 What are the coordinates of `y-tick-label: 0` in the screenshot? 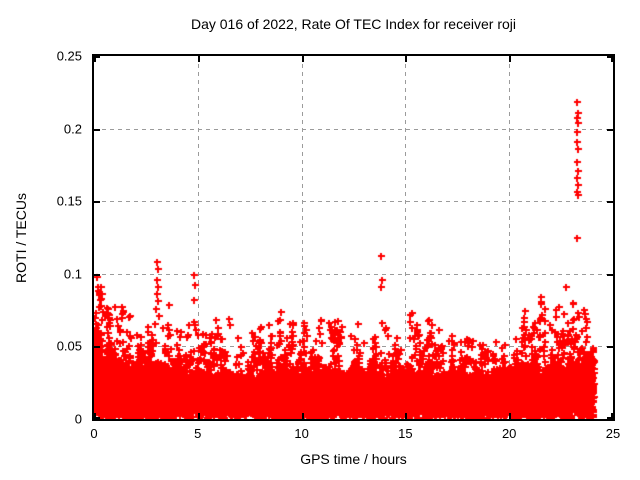 It's located at (78, 419).